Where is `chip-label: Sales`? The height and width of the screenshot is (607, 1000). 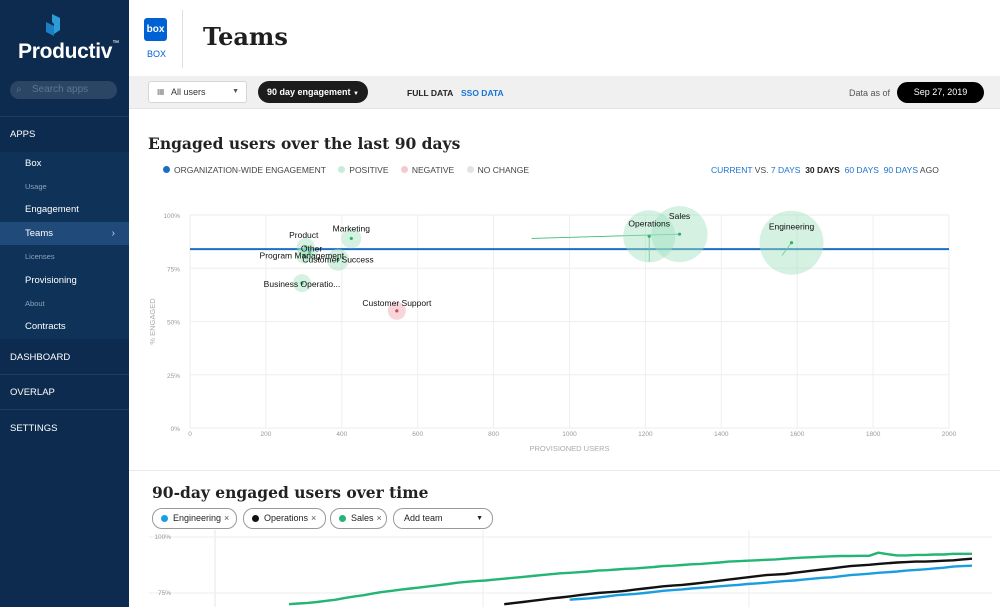
chip-label: Sales is located at coordinates (362, 518).